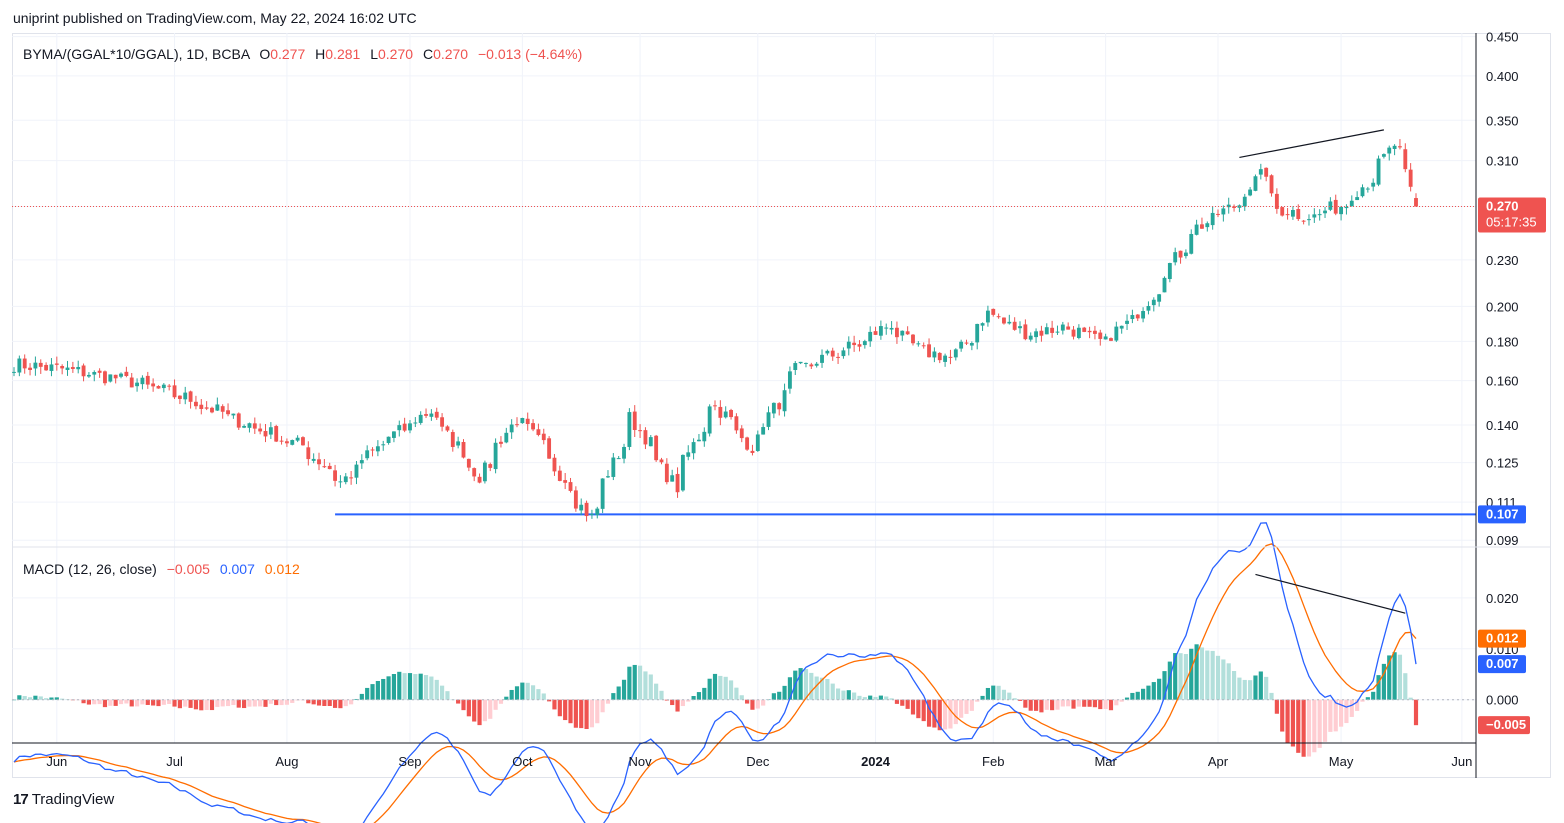 The height and width of the screenshot is (823, 1564). What do you see at coordinates (1502, 664) in the screenshot?
I see `macd-line-tag: 0.007` at bounding box center [1502, 664].